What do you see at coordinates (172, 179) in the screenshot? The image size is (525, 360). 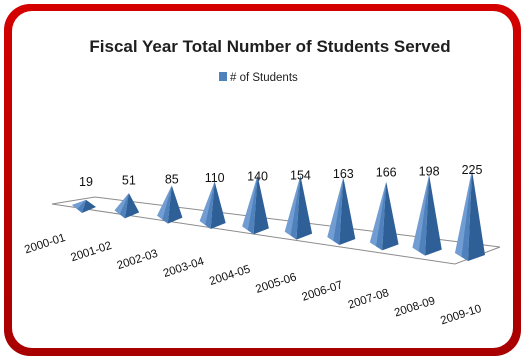 I see `value-label: 85` at bounding box center [172, 179].